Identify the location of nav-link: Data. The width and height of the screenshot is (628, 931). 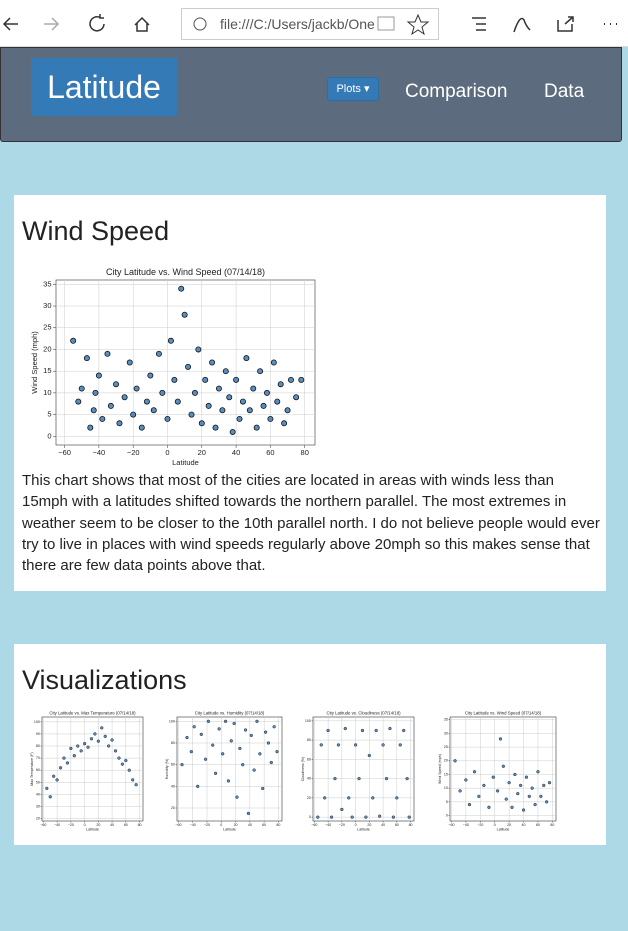
(564, 91).